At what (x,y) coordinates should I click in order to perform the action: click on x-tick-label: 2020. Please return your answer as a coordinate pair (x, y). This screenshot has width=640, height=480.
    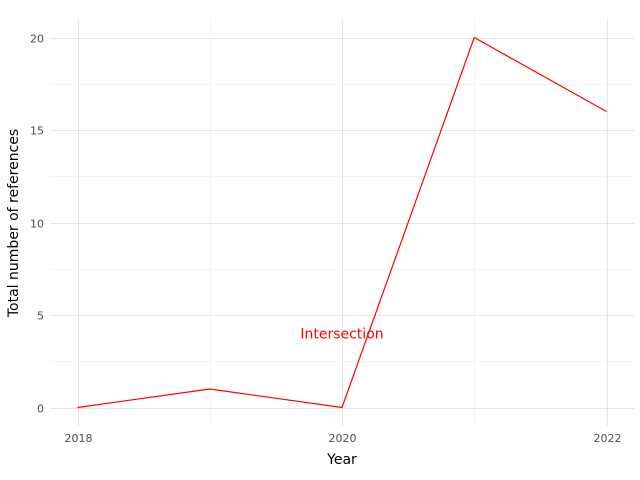
    Looking at the image, I should click on (343, 438).